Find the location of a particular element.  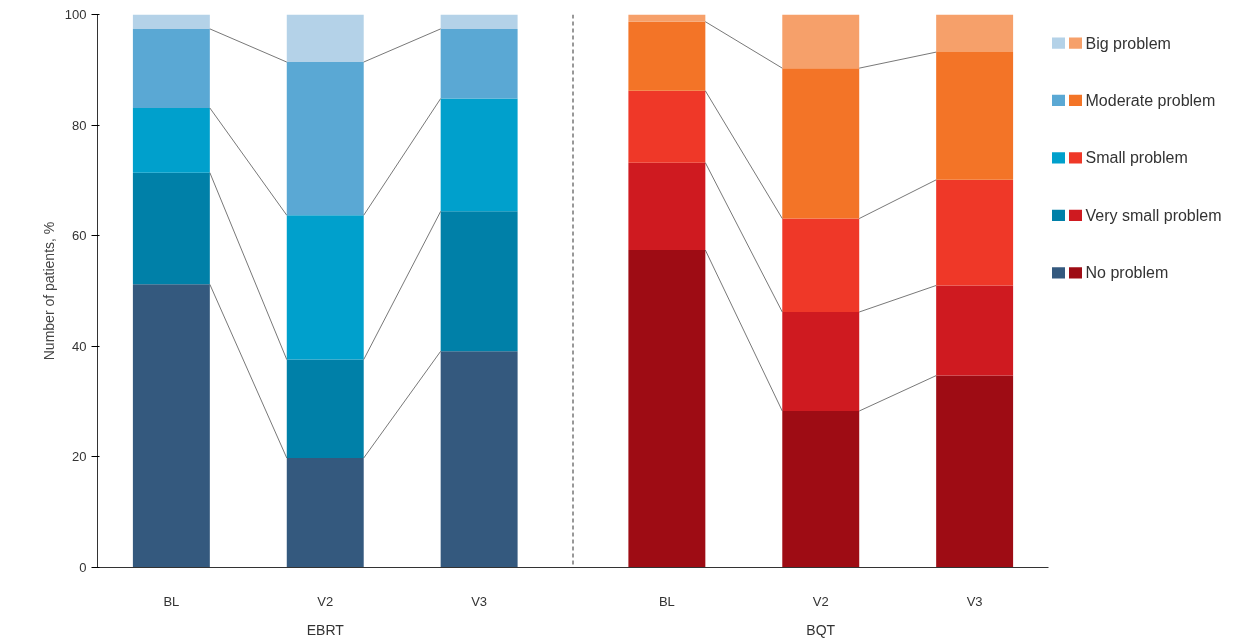

legend-label: Moderate problem is located at coordinates (1150, 100).